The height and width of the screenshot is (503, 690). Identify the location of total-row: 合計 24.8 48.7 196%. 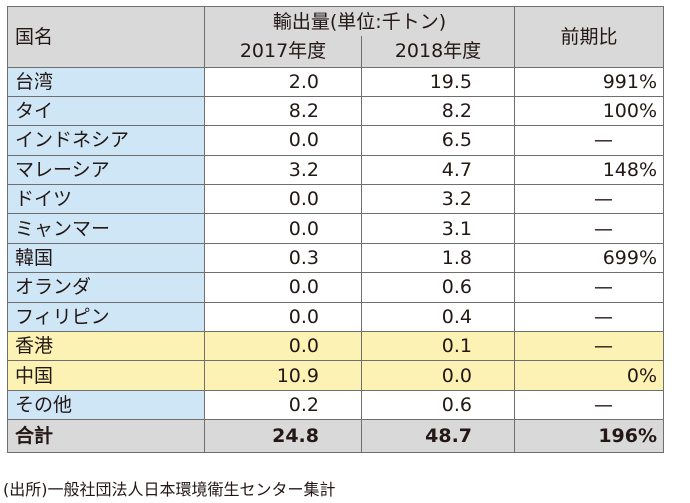
(336, 436).